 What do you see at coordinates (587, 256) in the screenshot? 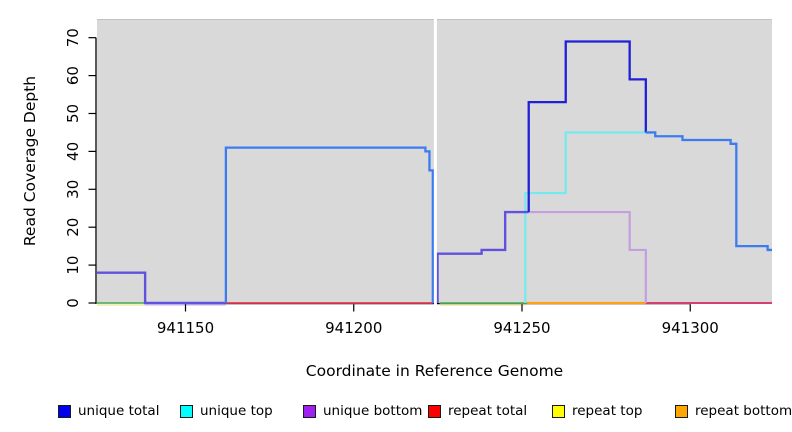
I see `series-line-lightpurple-uniquebottom` at bounding box center [587, 256].